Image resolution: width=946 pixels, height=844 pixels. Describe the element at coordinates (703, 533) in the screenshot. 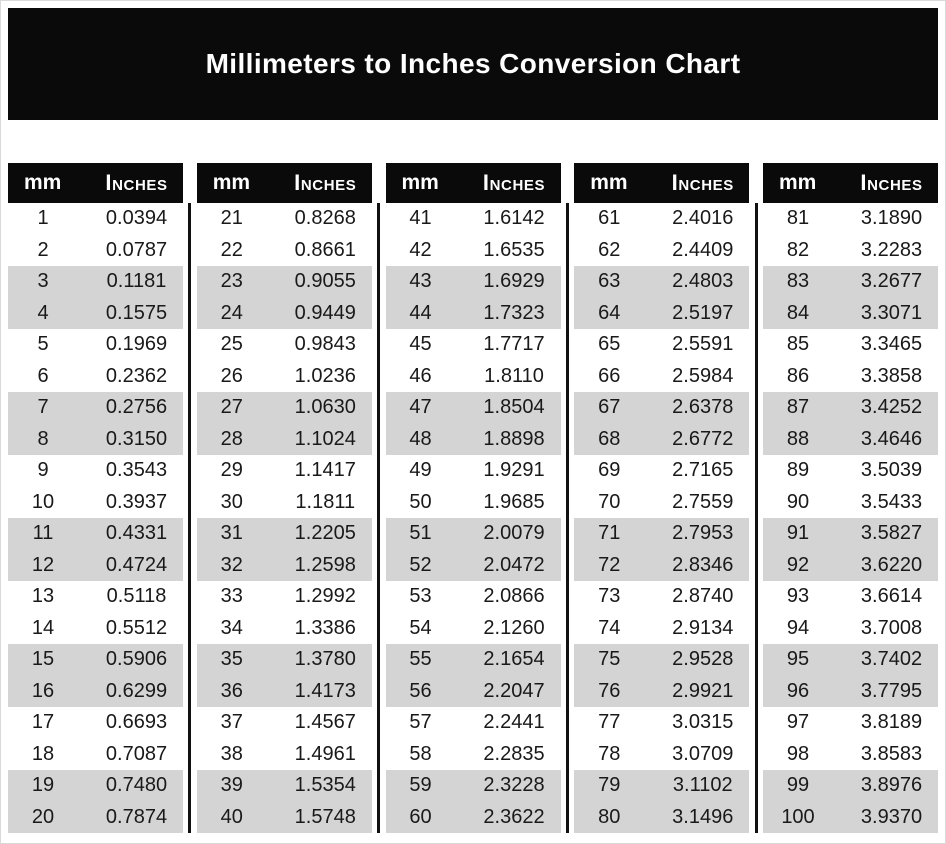

I see `inches-value: 2.7953` at that location.